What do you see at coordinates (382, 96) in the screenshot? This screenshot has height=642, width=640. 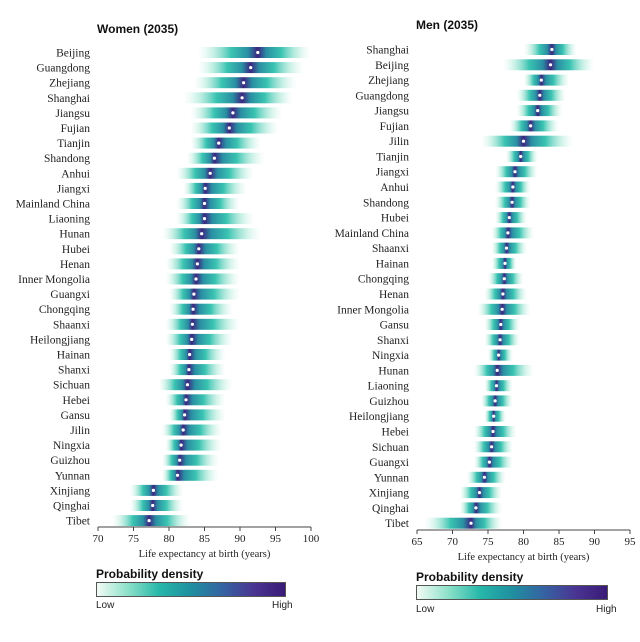 I see `men-category-label: Guangdong` at bounding box center [382, 96].